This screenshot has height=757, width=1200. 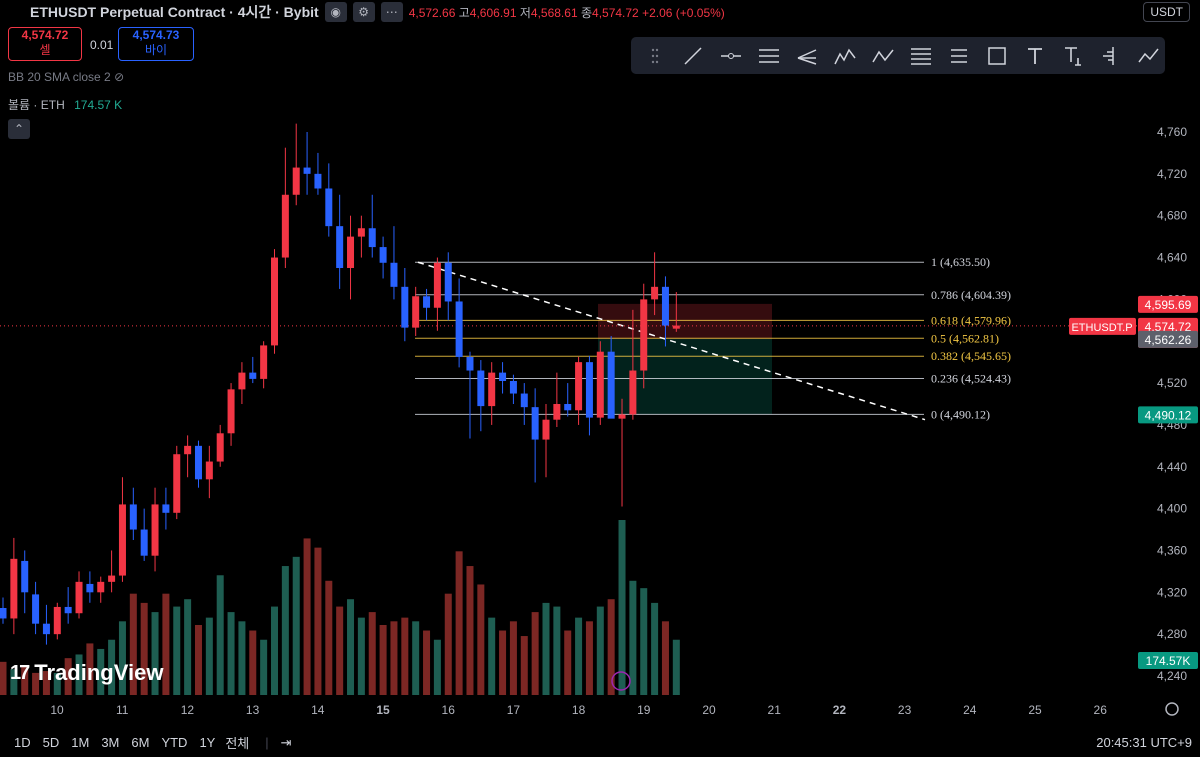 I want to click on y-tick-label: 4,240, so click(x=1172, y=676).